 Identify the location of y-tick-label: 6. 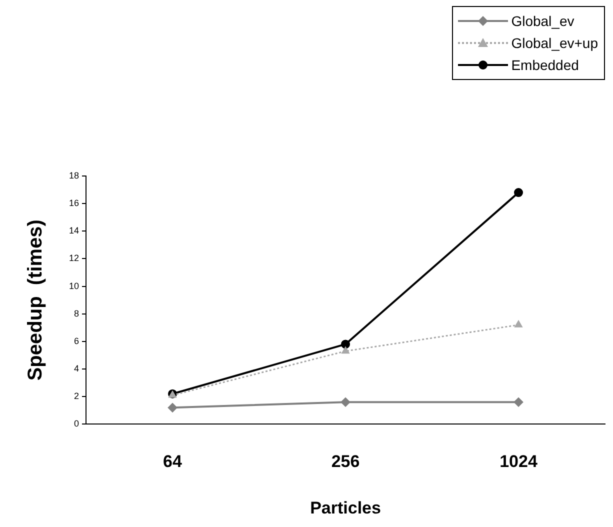
(77, 341).